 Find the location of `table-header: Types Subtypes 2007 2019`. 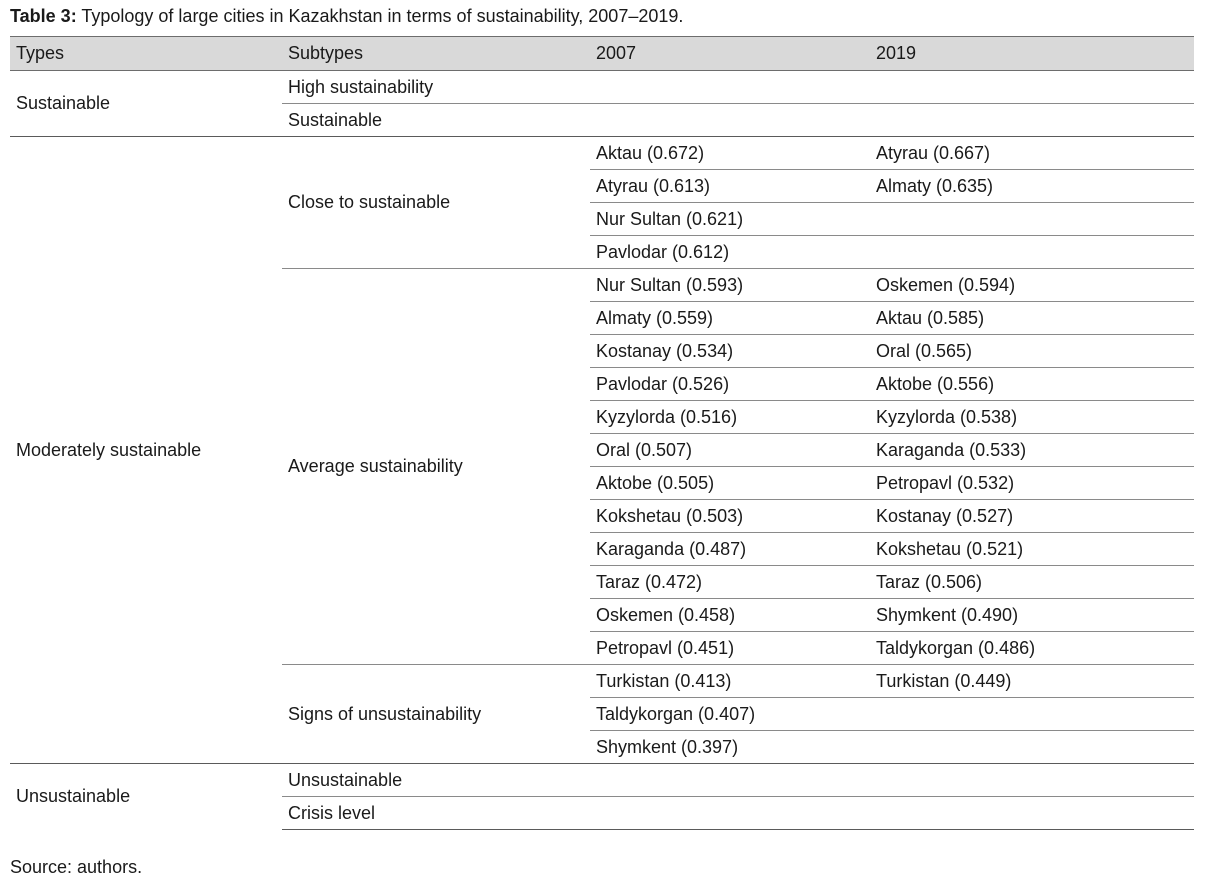

table-header: Types Subtypes 2007 2019 is located at coordinates (602, 53).